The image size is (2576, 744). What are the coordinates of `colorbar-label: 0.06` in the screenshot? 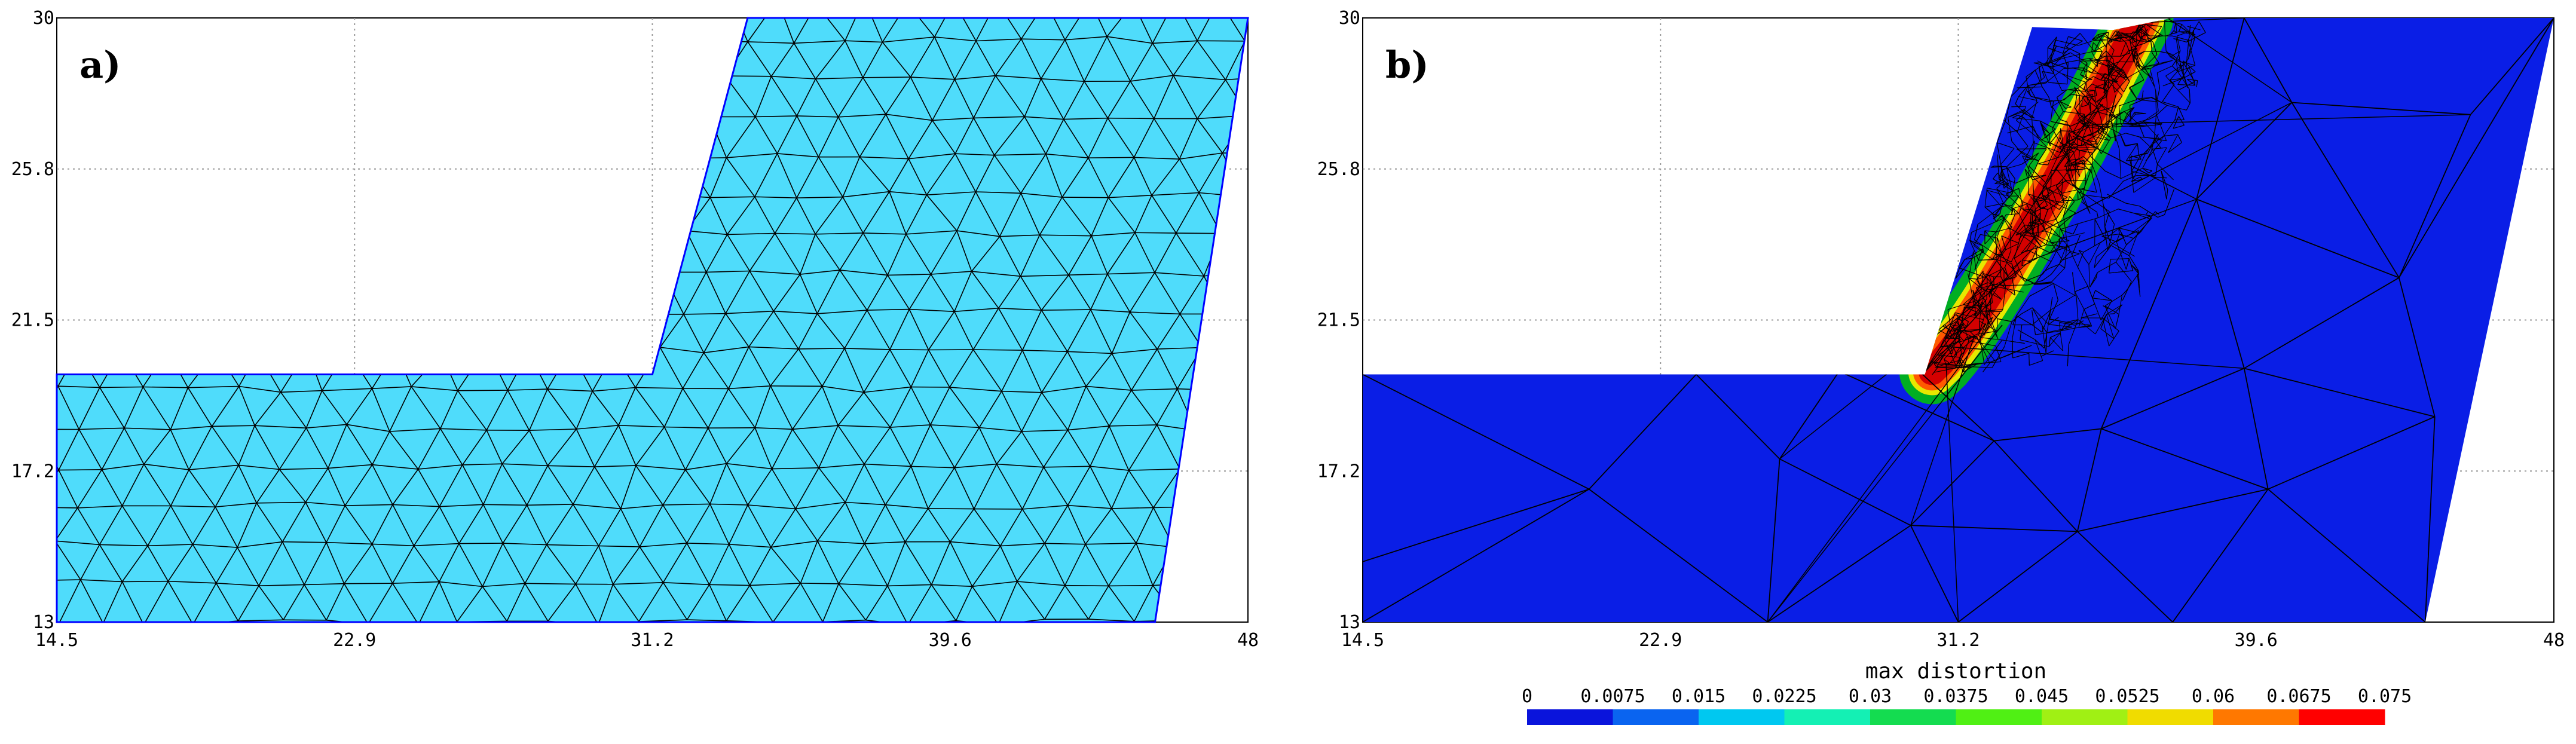 It's located at (2213, 696).